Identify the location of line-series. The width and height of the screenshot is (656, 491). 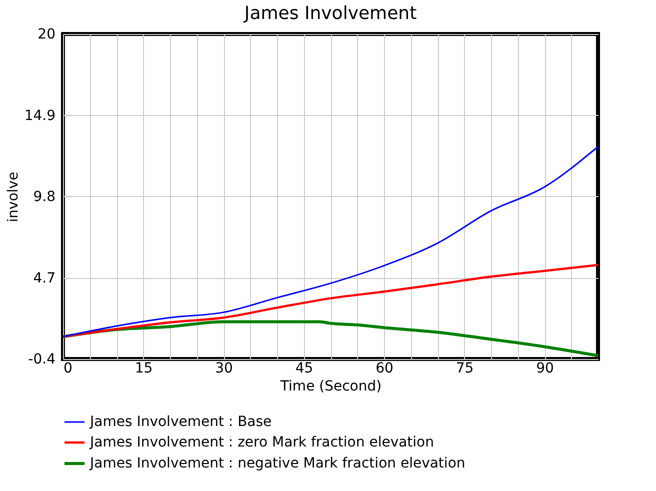
(331, 301).